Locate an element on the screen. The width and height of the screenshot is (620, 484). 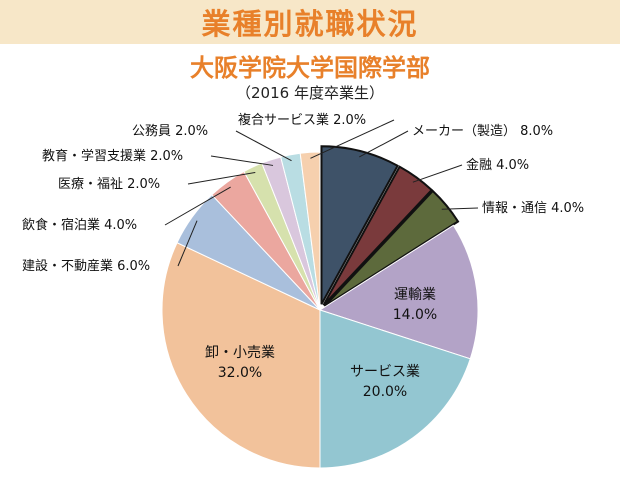
slice-label: メーカー（製造） 8.0% is located at coordinates (482, 131).